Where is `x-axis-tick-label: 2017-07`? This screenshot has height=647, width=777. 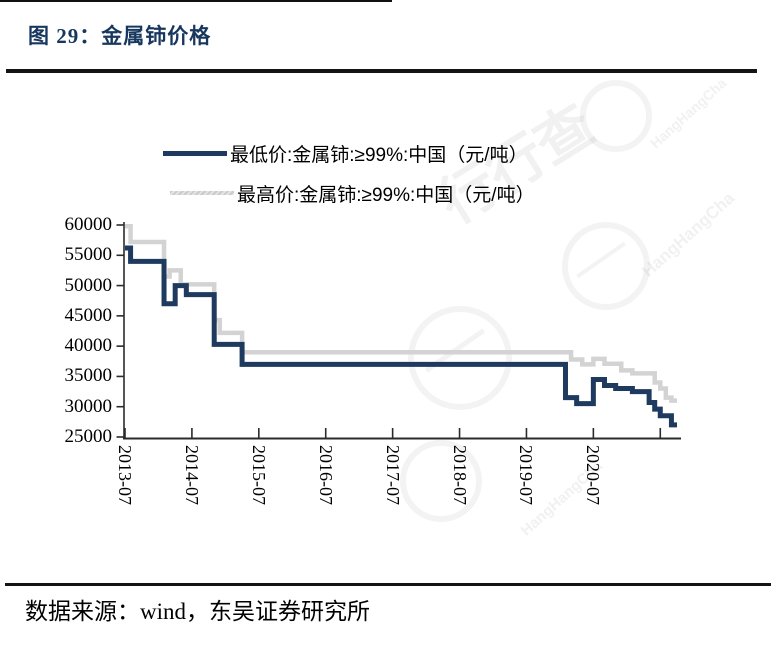
x-axis-tick-label: 2017-07 is located at coordinates (392, 475).